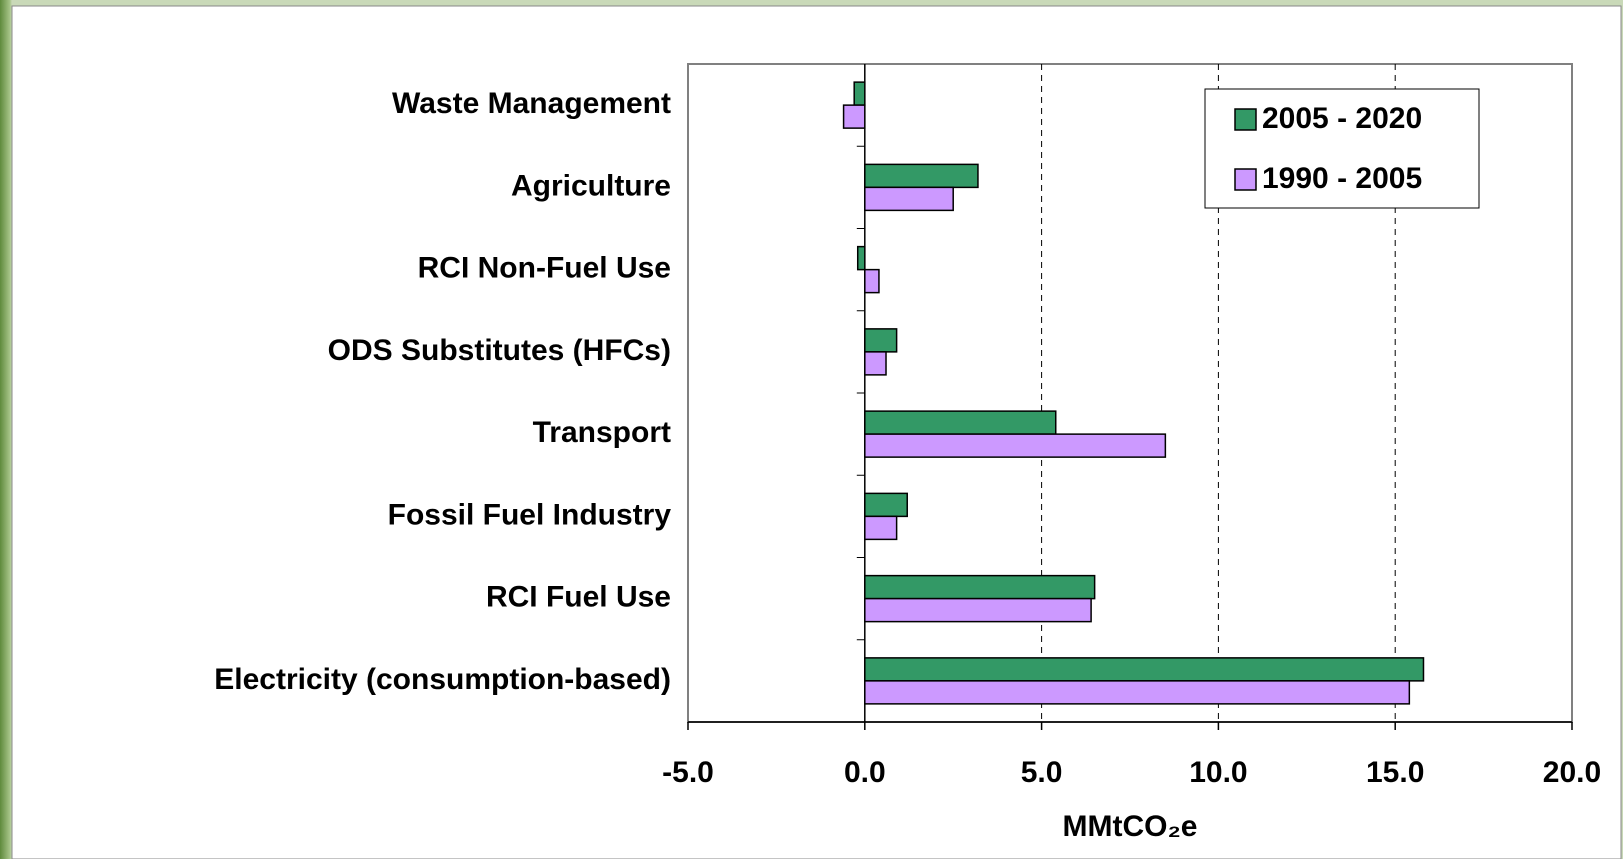  Describe the element at coordinates (578, 597) in the screenshot. I see `y-tick-label: RCI Fuel Use` at that location.